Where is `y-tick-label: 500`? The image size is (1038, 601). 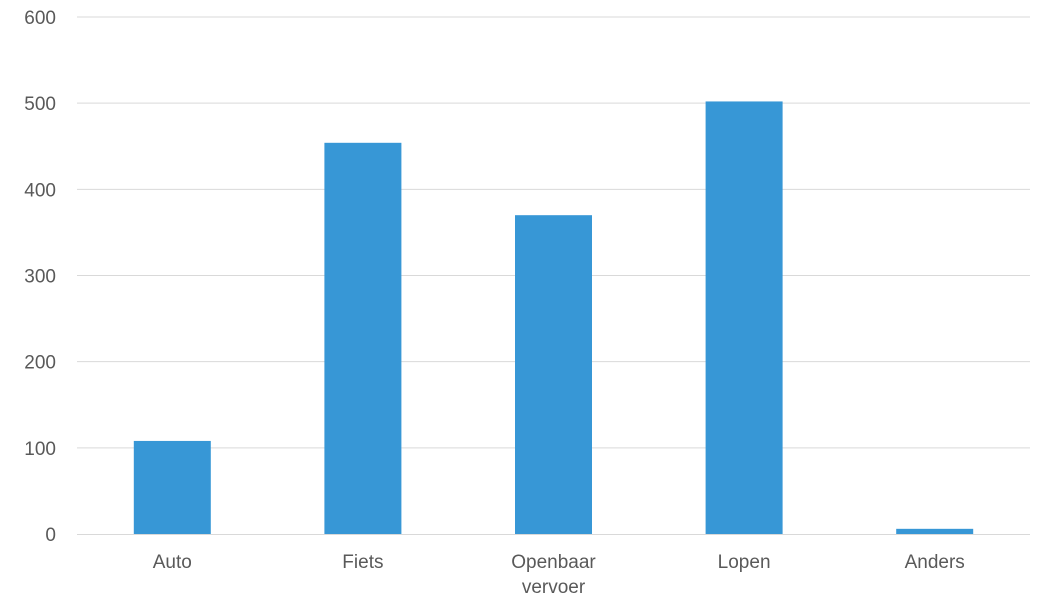 y-tick-label: 500 is located at coordinates (40, 104).